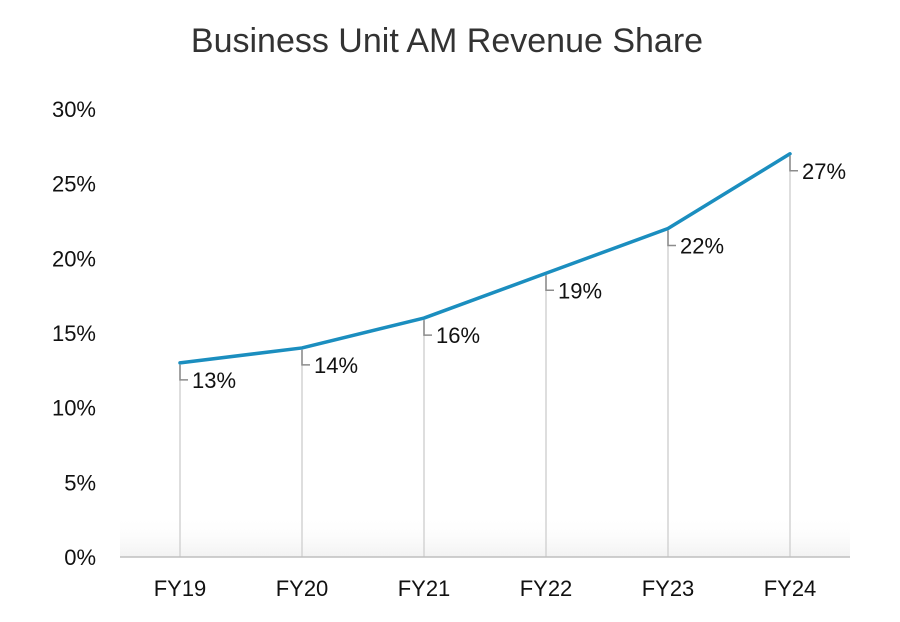  What do you see at coordinates (214, 380) in the screenshot?
I see `data-label: 13%` at bounding box center [214, 380].